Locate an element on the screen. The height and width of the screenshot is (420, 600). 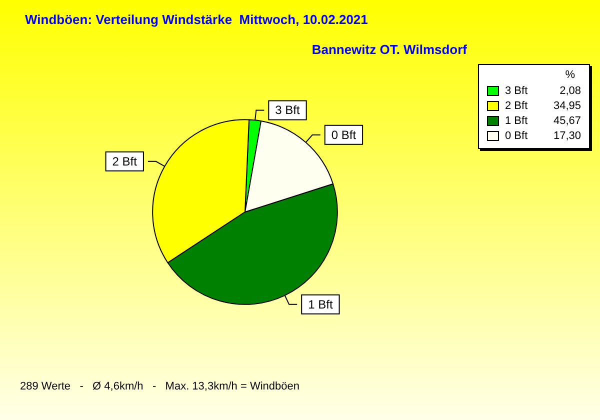
legend-label: 1 Bft is located at coordinates (517, 120).